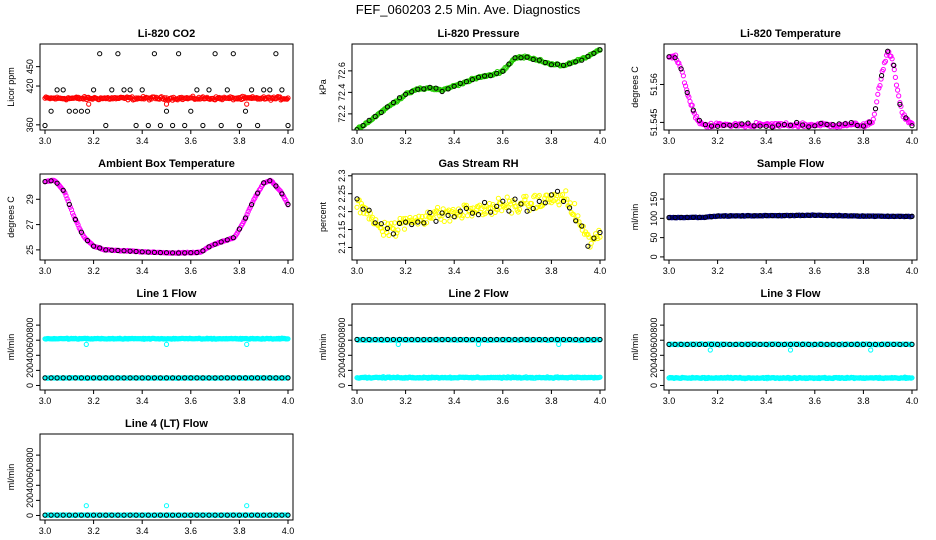 The image size is (936, 540). I want to click on panel-title: Line 1 Flow, so click(167, 294).